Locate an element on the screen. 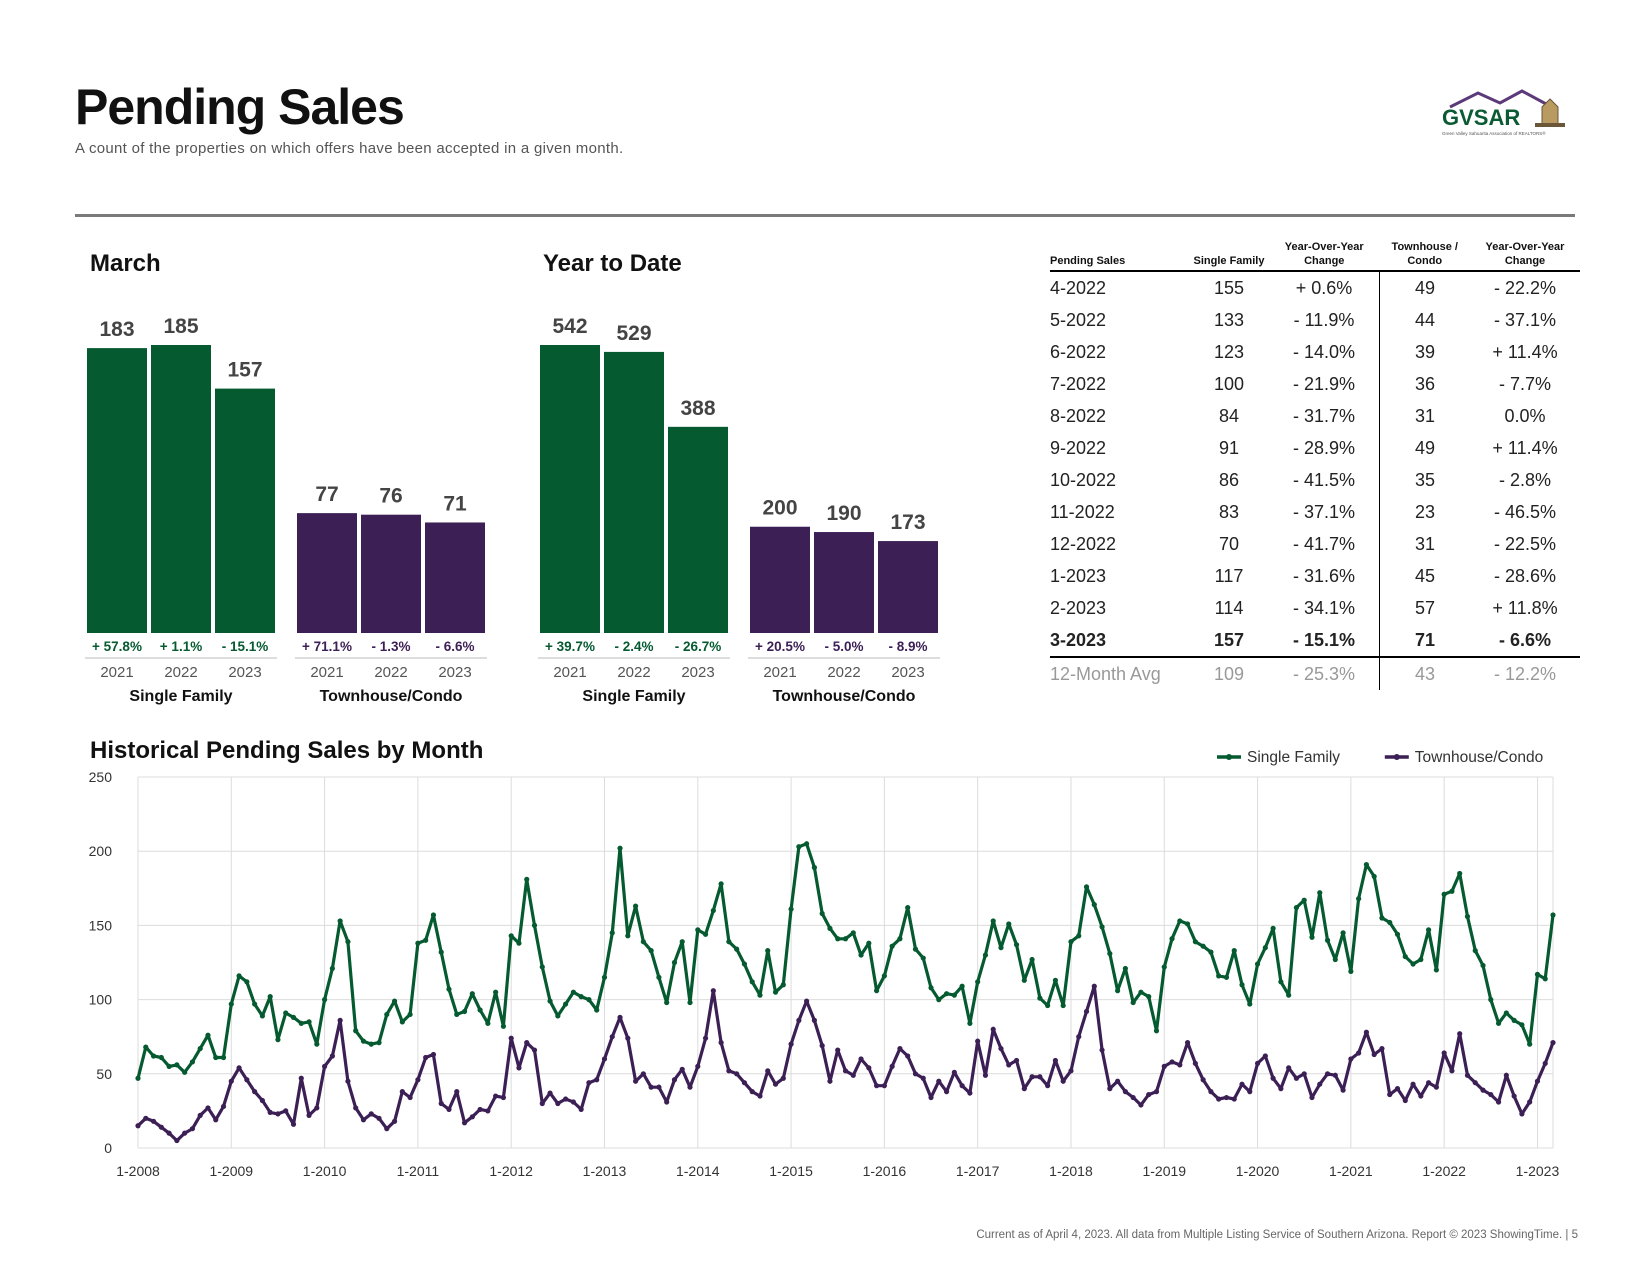  table-row: 5-2022 133 - 11.9% 44 - 37.1% is located at coordinates (1315, 320).